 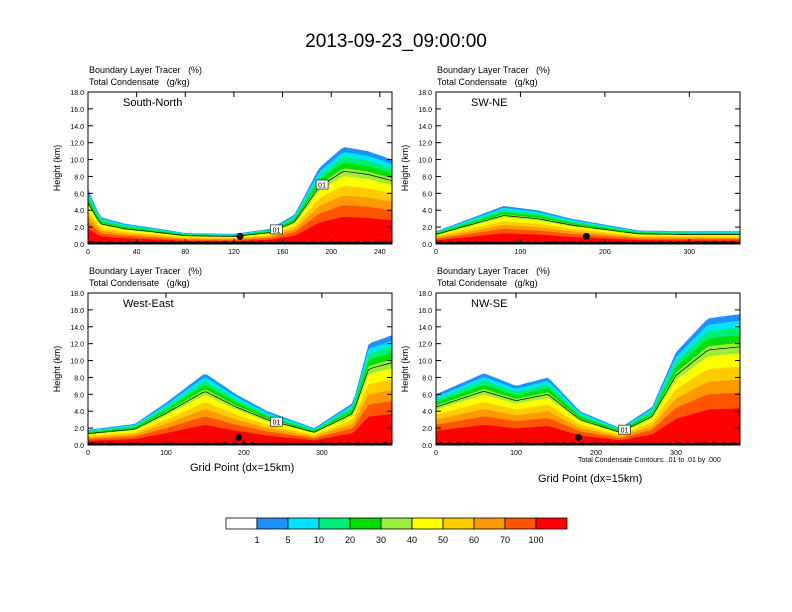 What do you see at coordinates (350, 540) in the screenshot?
I see `colorbar-label: 20` at bounding box center [350, 540].